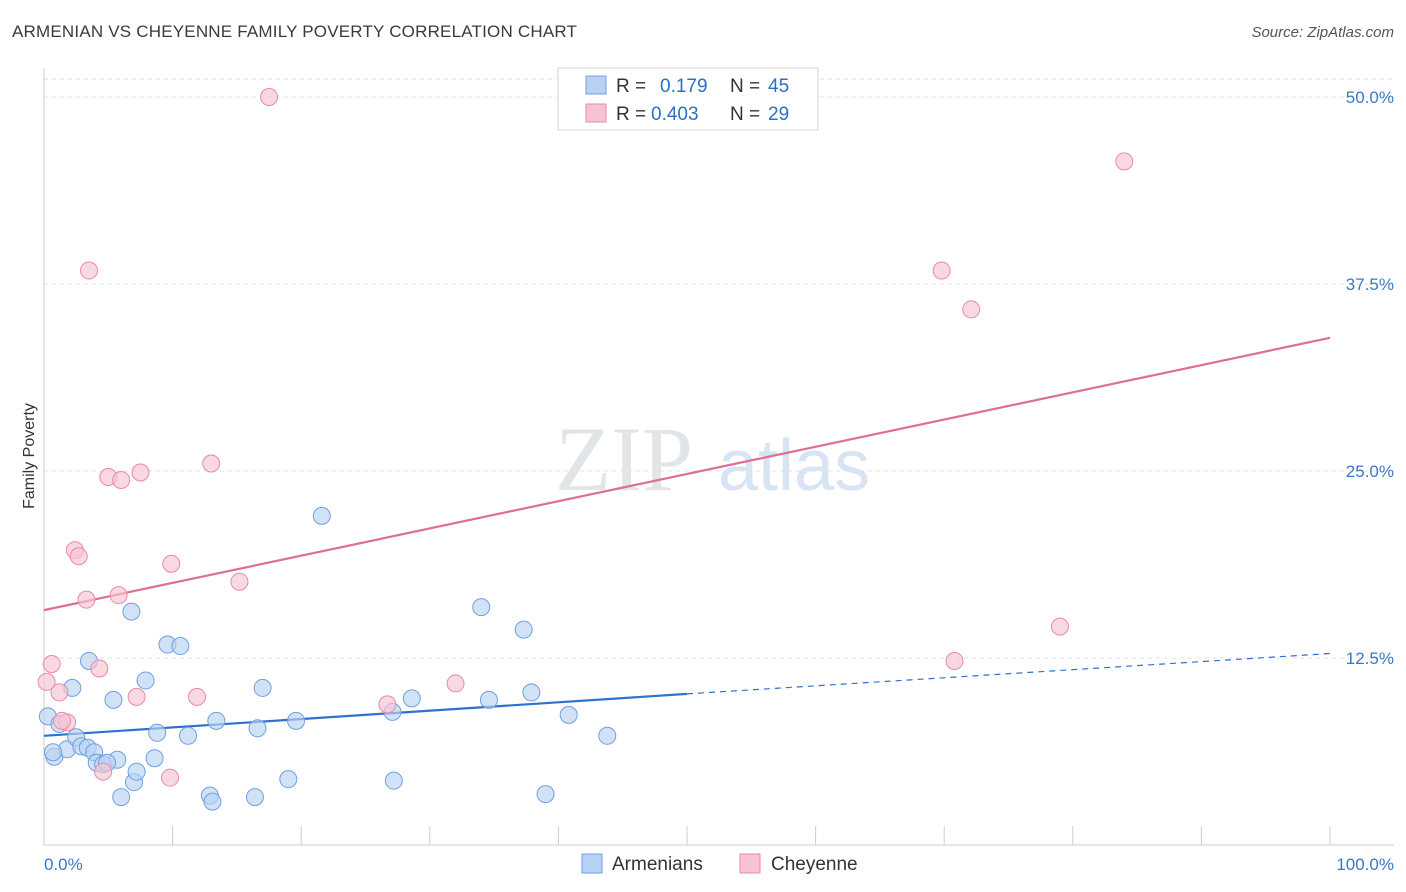  What do you see at coordinates (1370, 97) in the screenshot?
I see `y-tick-label: 50.0%` at bounding box center [1370, 97].